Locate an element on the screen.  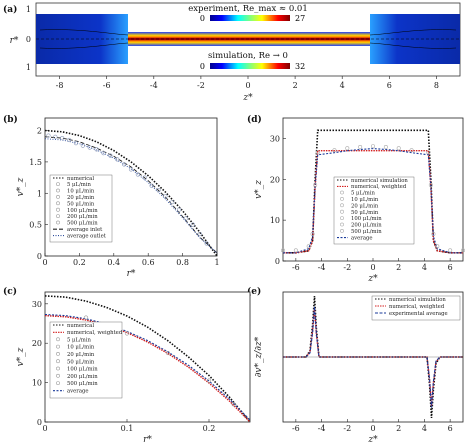
panel-a-letter: (a) is located at coordinates (10, 9).